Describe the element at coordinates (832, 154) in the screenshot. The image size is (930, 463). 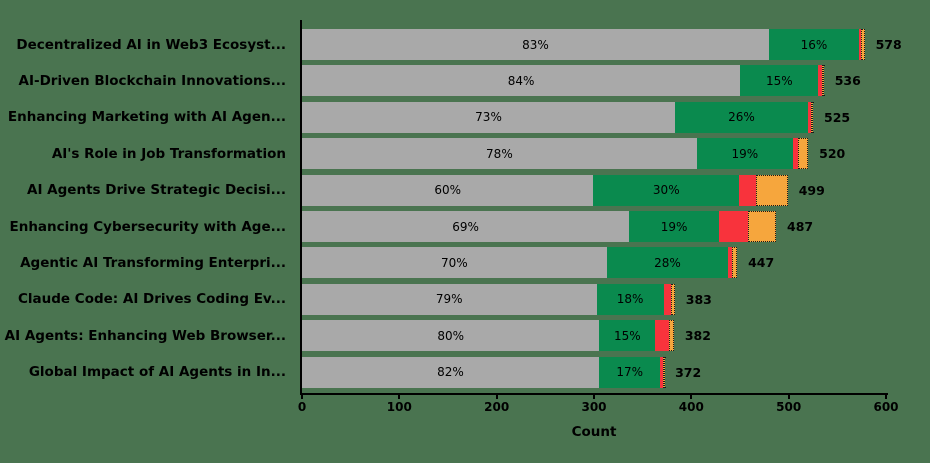
I see `bar-total-label: 520` at that location.